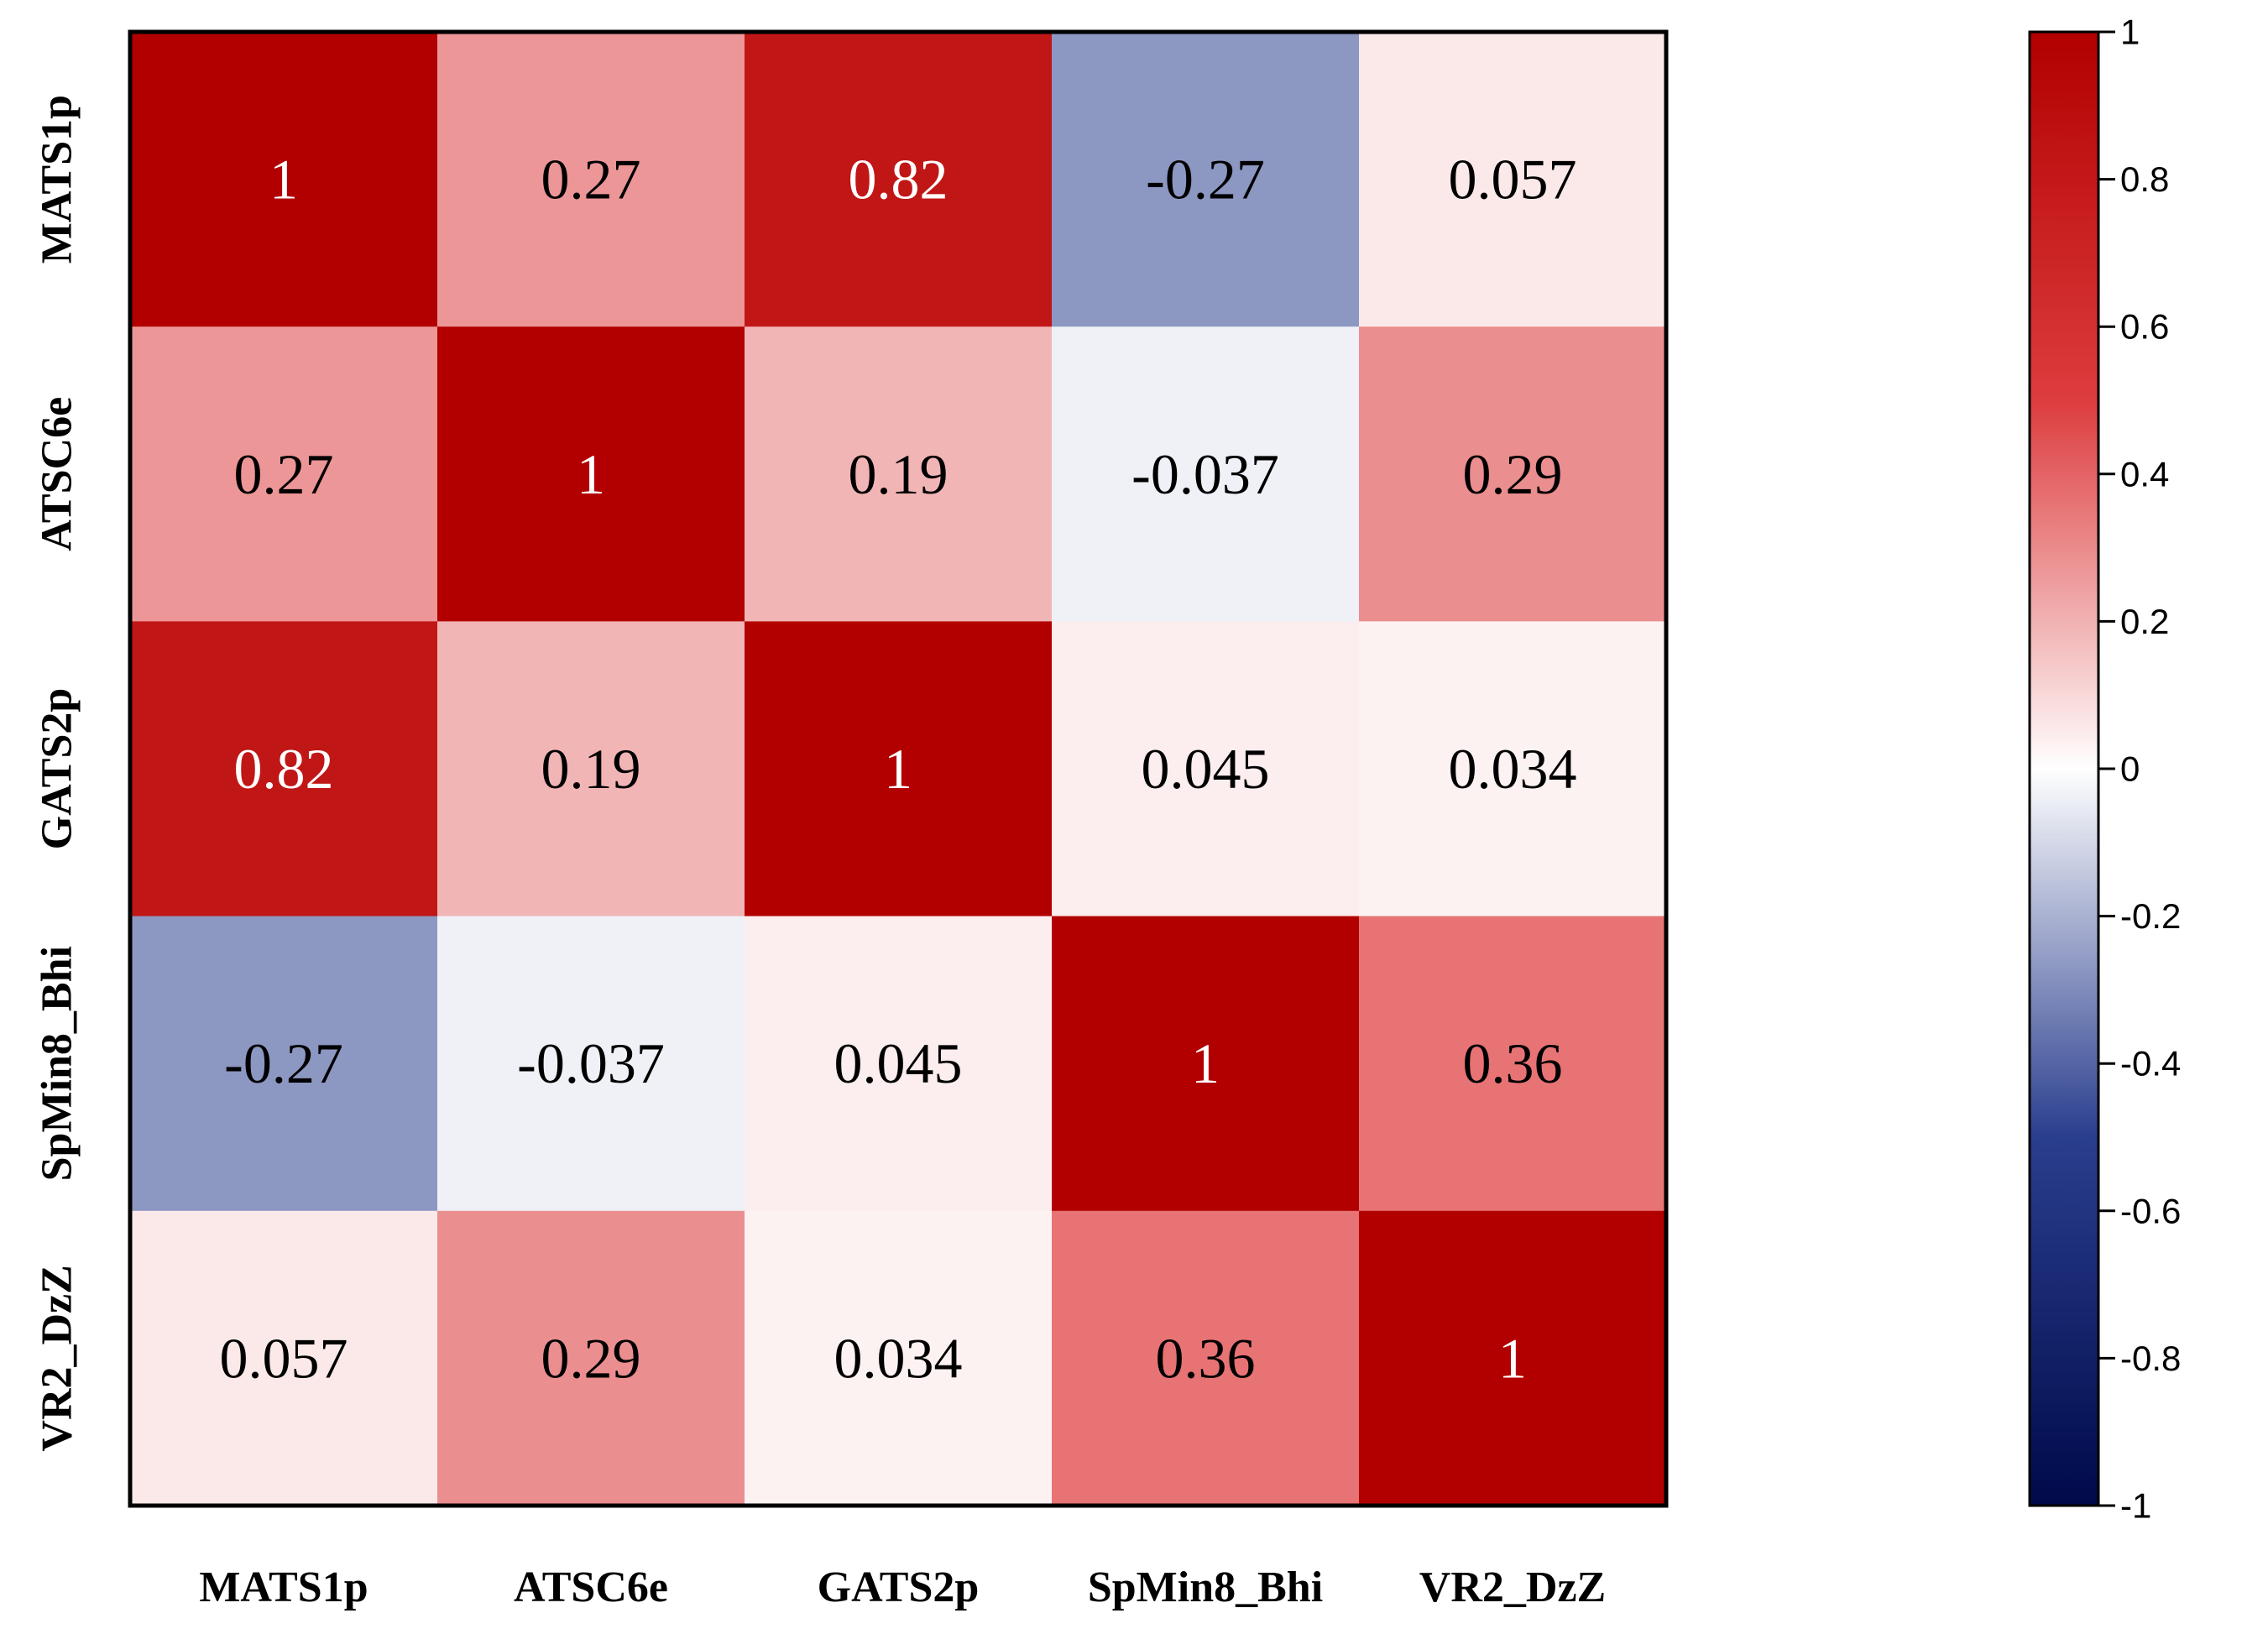 The width and height of the screenshot is (2268, 1634). Describe the element at coordinates (2144, 474) in the screenshot. I see `colorbar-tick-label: 0.4` at that location.